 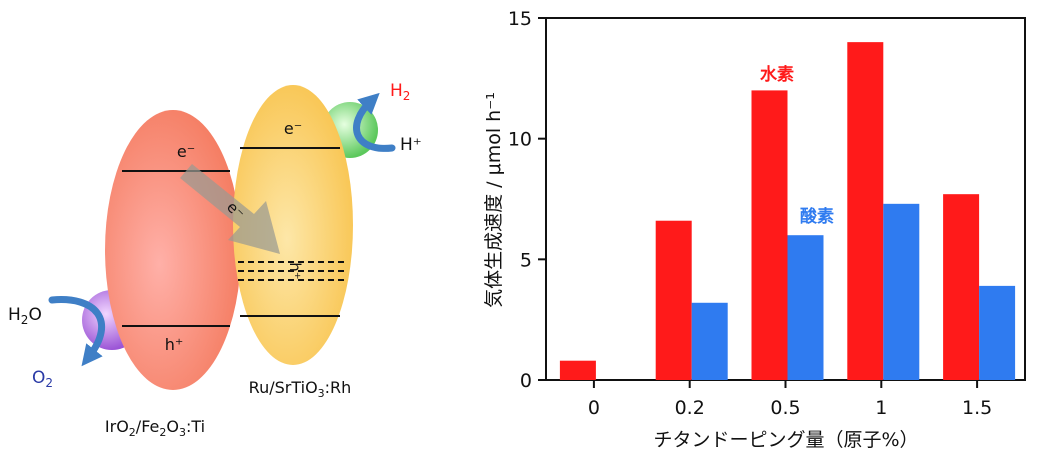 What do you see at coordinates (690, 408) in the screenshot?
I see `x-tick-label: 0.2` at bounding box center [690, 408].